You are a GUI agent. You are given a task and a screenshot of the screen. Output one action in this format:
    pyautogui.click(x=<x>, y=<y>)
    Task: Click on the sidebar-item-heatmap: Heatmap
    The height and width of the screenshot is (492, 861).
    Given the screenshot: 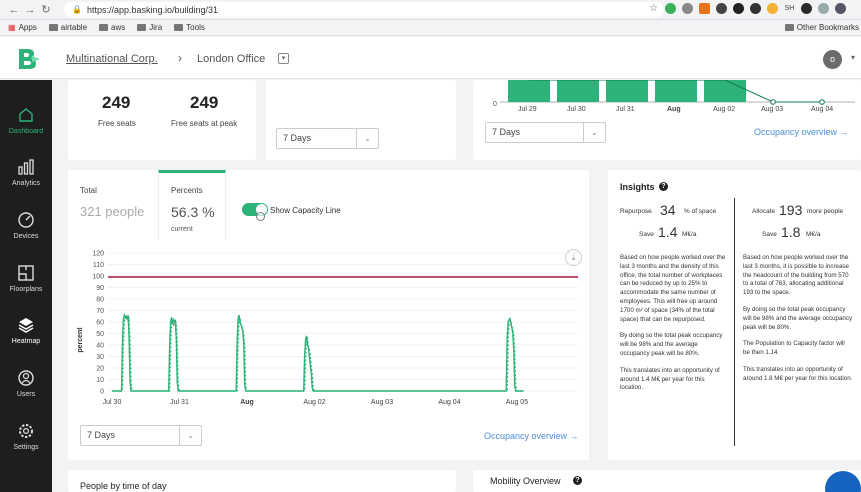 What is the action you would take?
    pyautogui.click(x=26, y=330)
    